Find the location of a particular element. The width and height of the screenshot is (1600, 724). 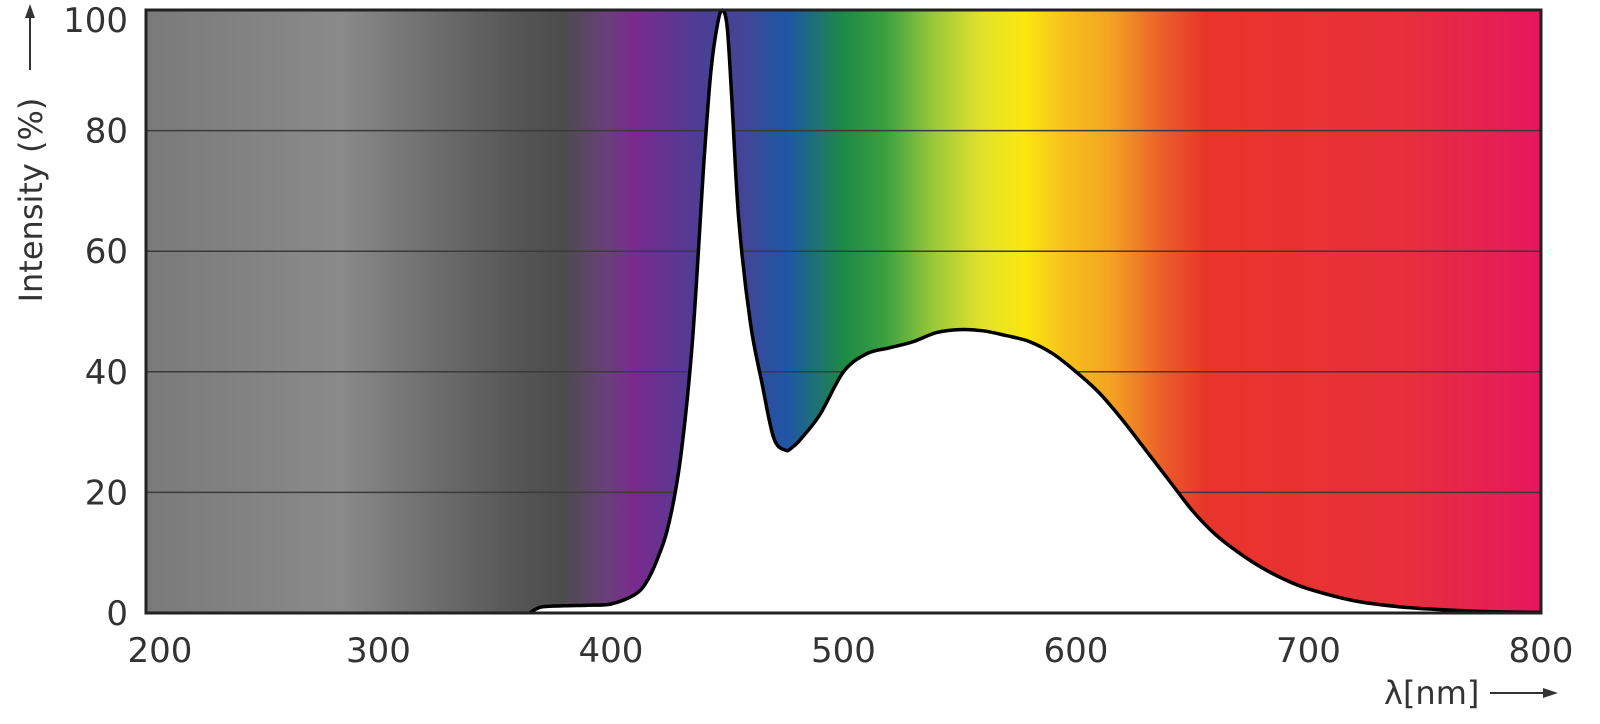

x-tick-label: 300 is located at coordinates (378, 651).